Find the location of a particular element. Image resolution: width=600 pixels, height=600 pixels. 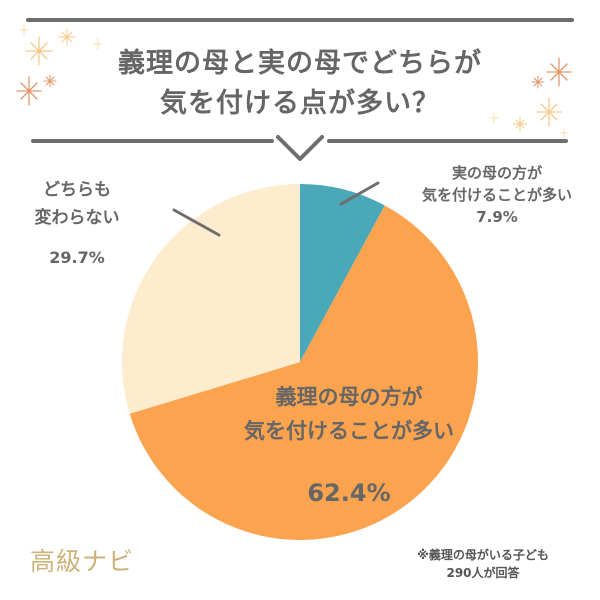

note-text: 290人が回答 is located at coordinates (483, 573).